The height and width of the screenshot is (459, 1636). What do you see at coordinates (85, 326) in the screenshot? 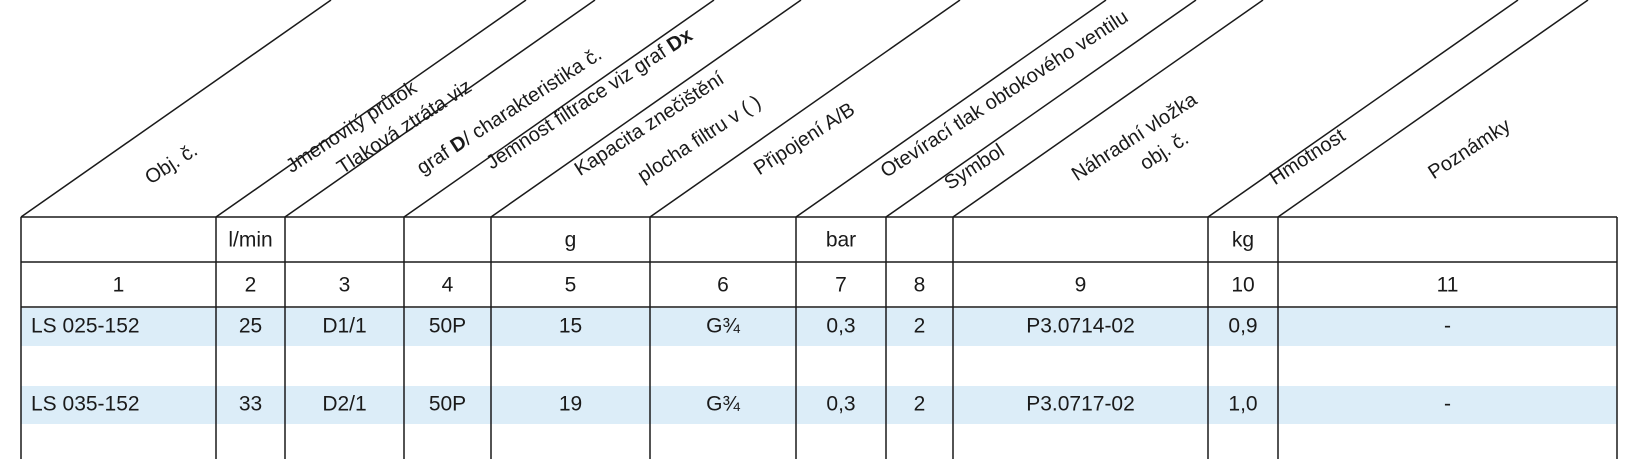
I see `cell: LS 025-152` at bounding box center [85, 326].